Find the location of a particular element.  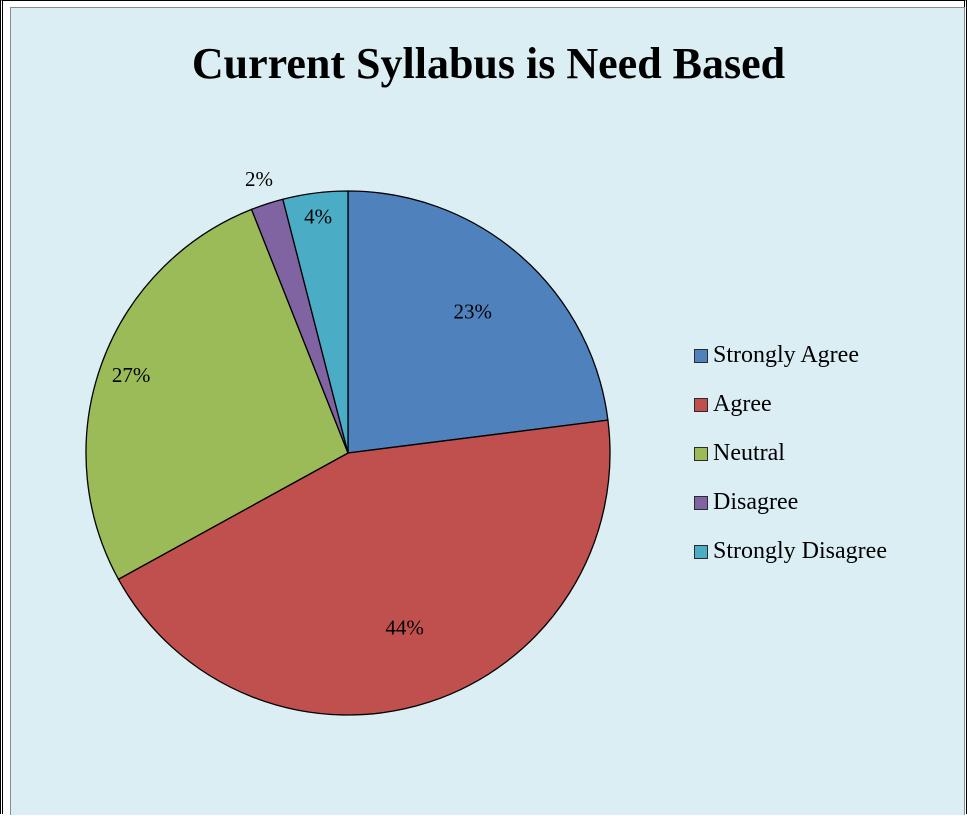

legend-label-strongly-disagree: Strongly Disagree is located at coordinates (800, 551).